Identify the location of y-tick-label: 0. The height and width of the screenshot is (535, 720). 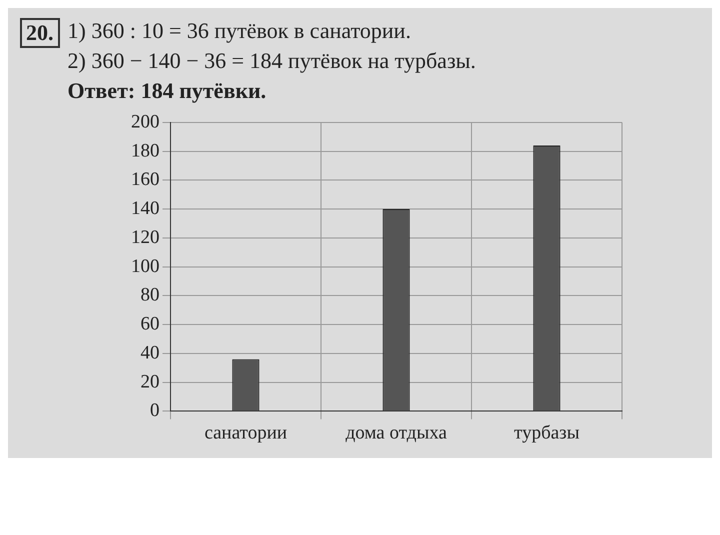
(155, 411).